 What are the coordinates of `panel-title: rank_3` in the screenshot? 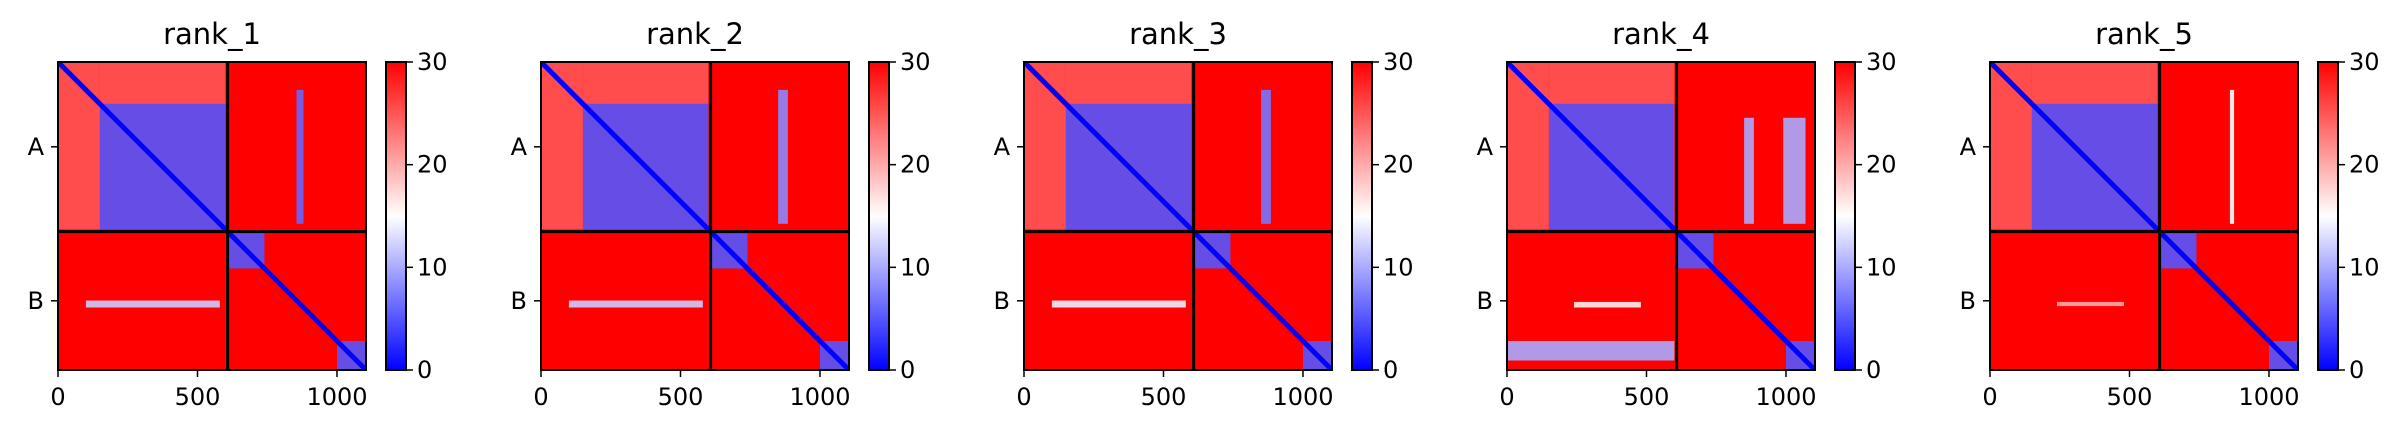 It's located at (1178, 34).